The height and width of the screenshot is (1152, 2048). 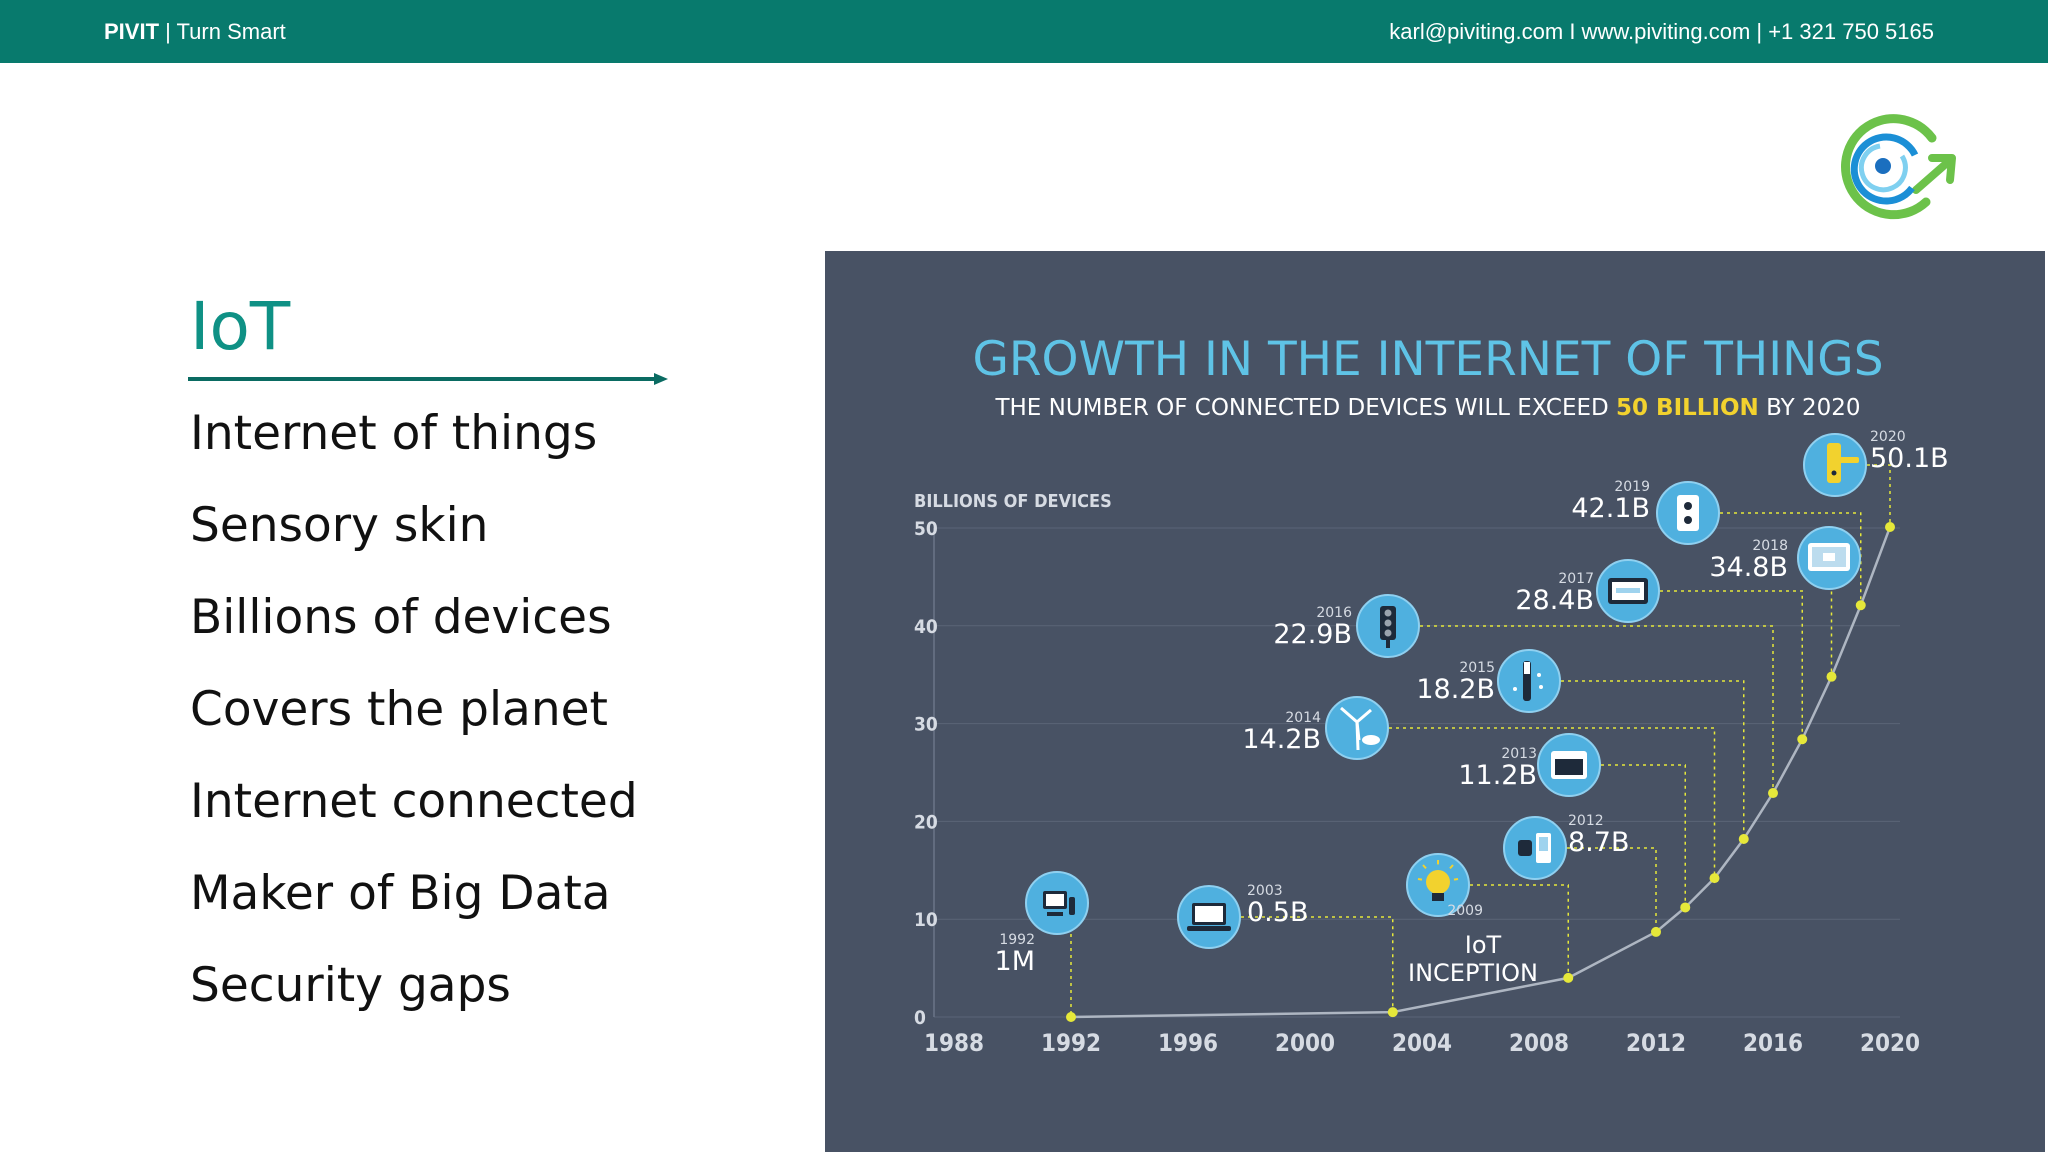 What do you see at coordinates (1628, 591) in the screenshot?
I see `thermostat-icon` at bounding box center [1628, 591].